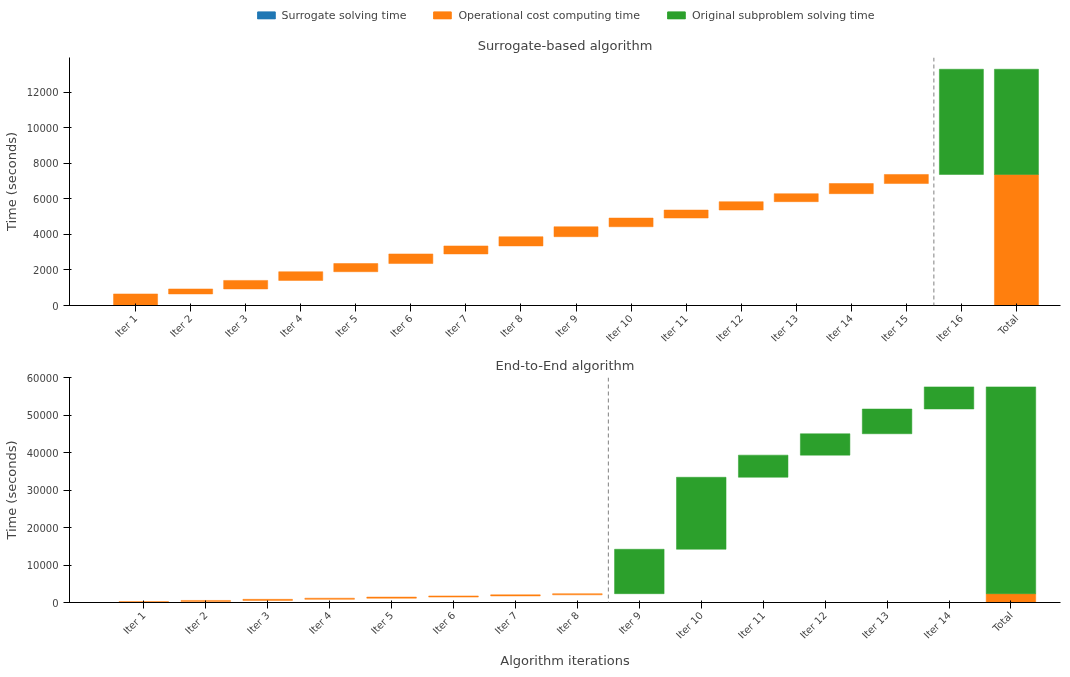 Image resolution: width=1070 pixels, height=677 pixels. Describe the element at coordinates (42, 415) in the screenshot. I see `y-tick-label: 50000` at that location.